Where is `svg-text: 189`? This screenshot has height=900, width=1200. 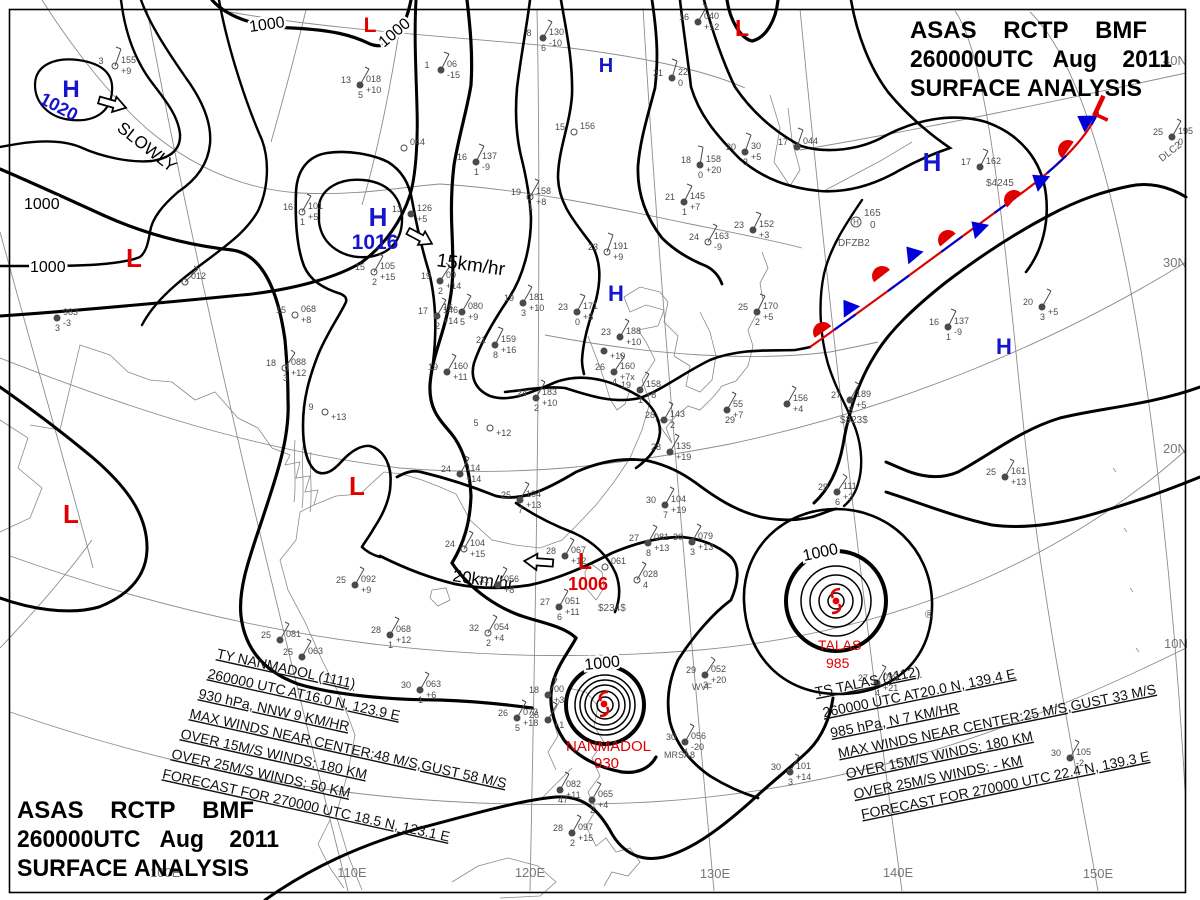
svg-text: 189 is located at coordinates (863, 394).